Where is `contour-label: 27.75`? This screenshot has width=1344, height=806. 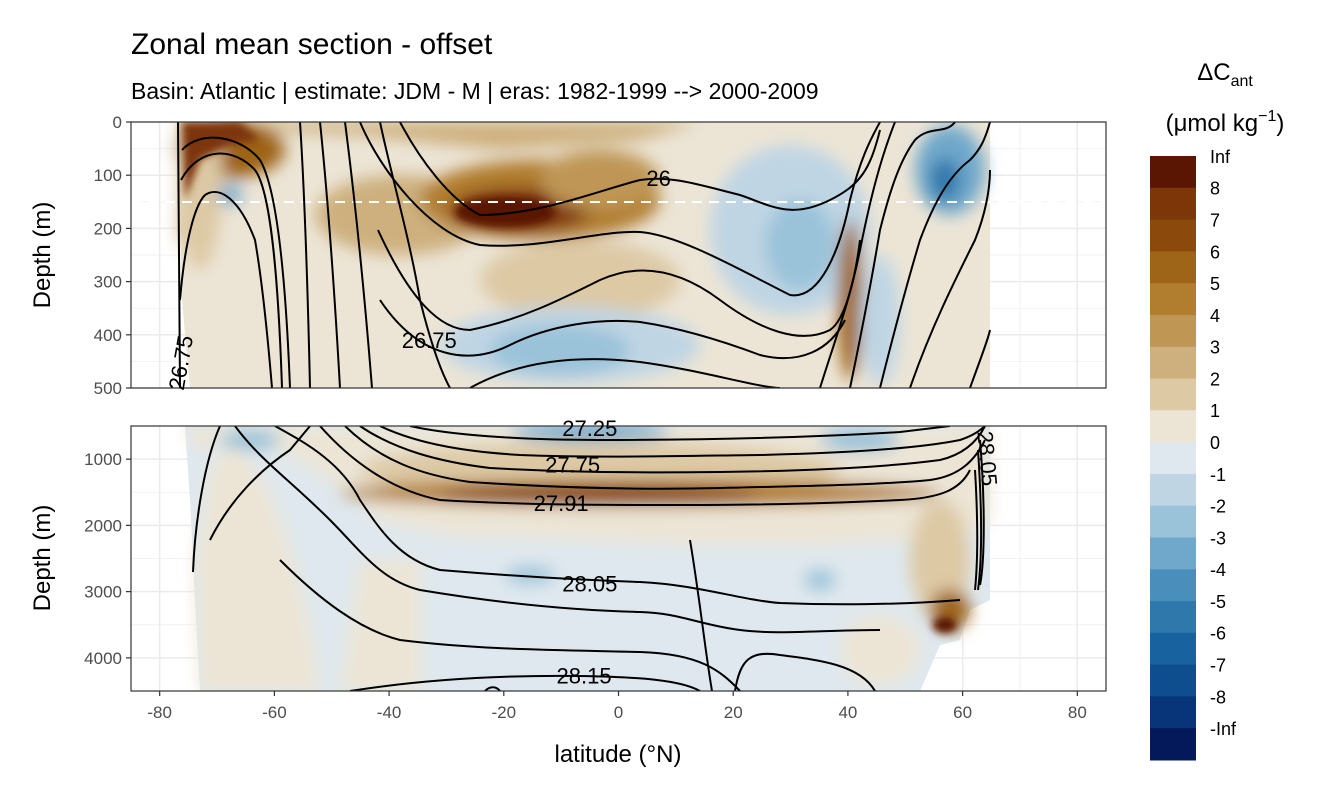 contour-label: 27.75 is located at coordinates (572, 464).